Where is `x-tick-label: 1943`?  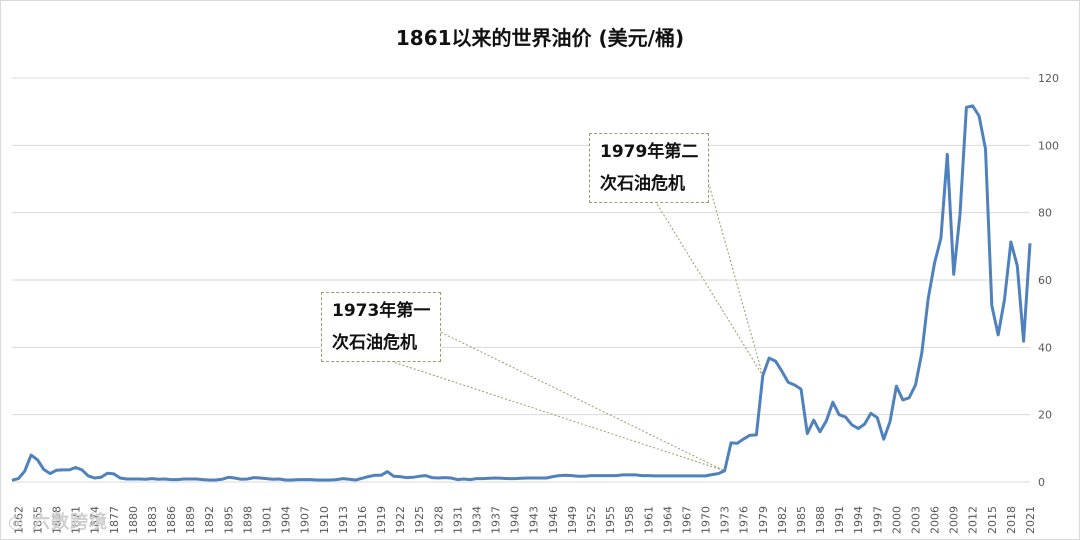 x-tick-label: 1943 is located at coordinates (534, 520).